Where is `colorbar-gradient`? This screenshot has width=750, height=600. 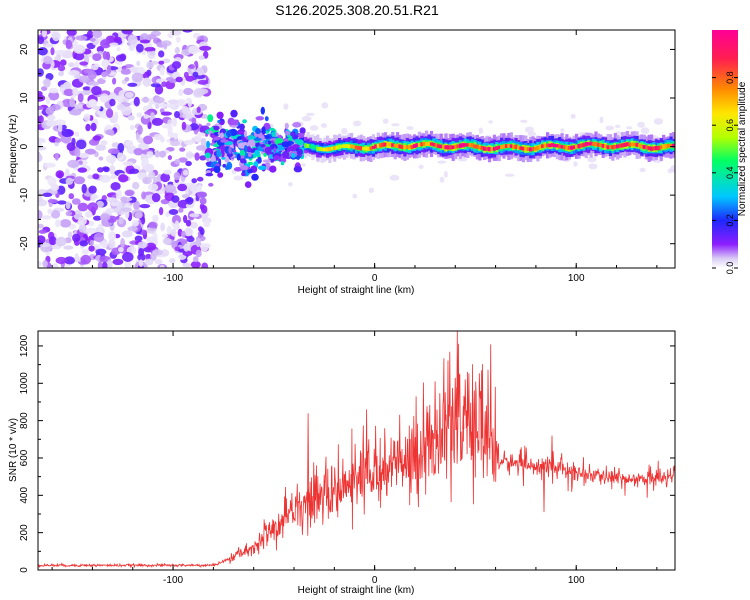 colorbar-gradient is located at coordinates (725, 149).